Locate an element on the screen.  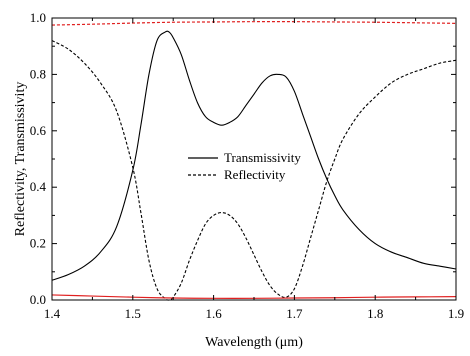
y-tick-label: 0.2 is located at coordinates (38, 243).